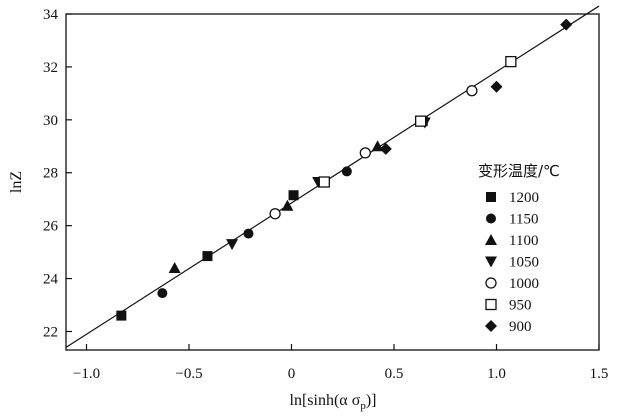  I want to click on x-axis-ticks: −1.0 −0.5 0 0.5 1.0 1.5, so click(340, 363).